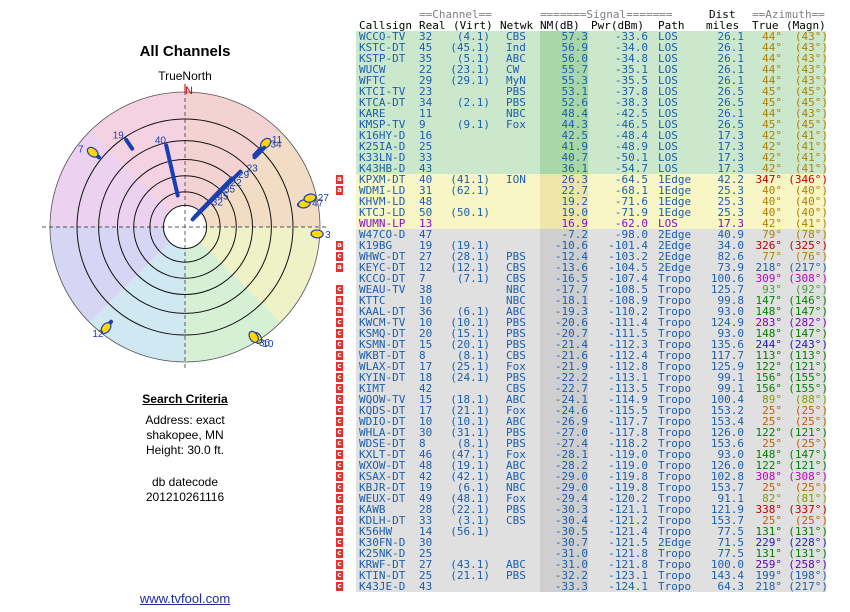 The height and width of the screenshot is (612, 850). Describe the element at coordinates (426, 80) in the screenshot. I see `cell-real: 29` at that location.